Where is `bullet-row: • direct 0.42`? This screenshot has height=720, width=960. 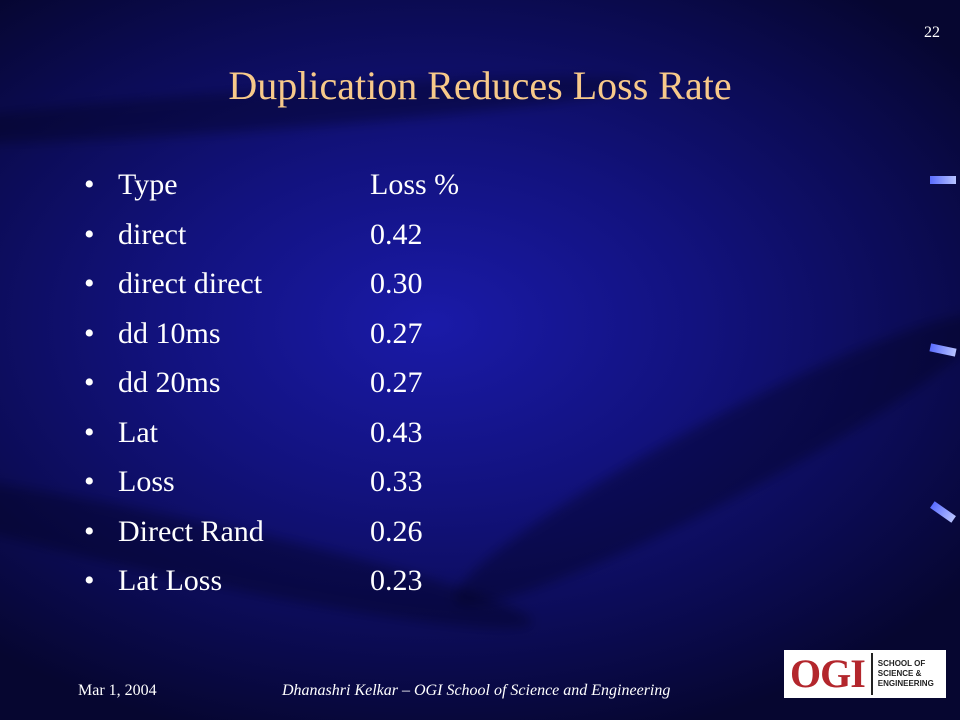
bullet-row: • direct 0.42 is located at coordinates (307, 243).